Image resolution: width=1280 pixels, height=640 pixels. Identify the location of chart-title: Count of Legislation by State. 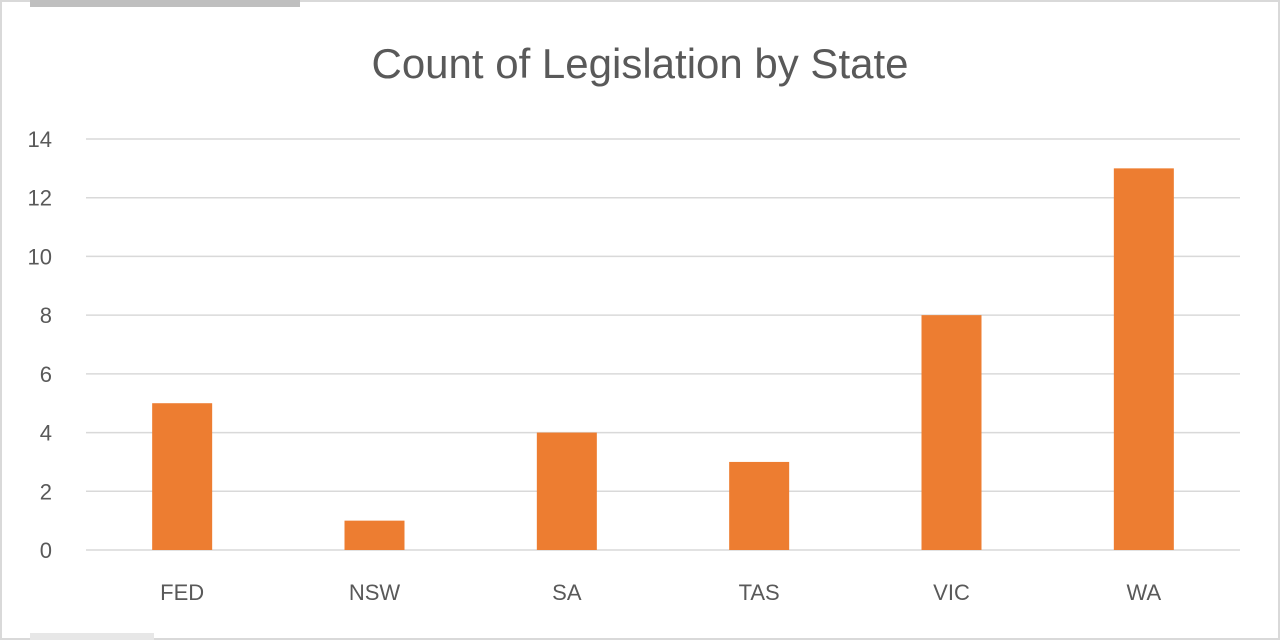
(640, 63).